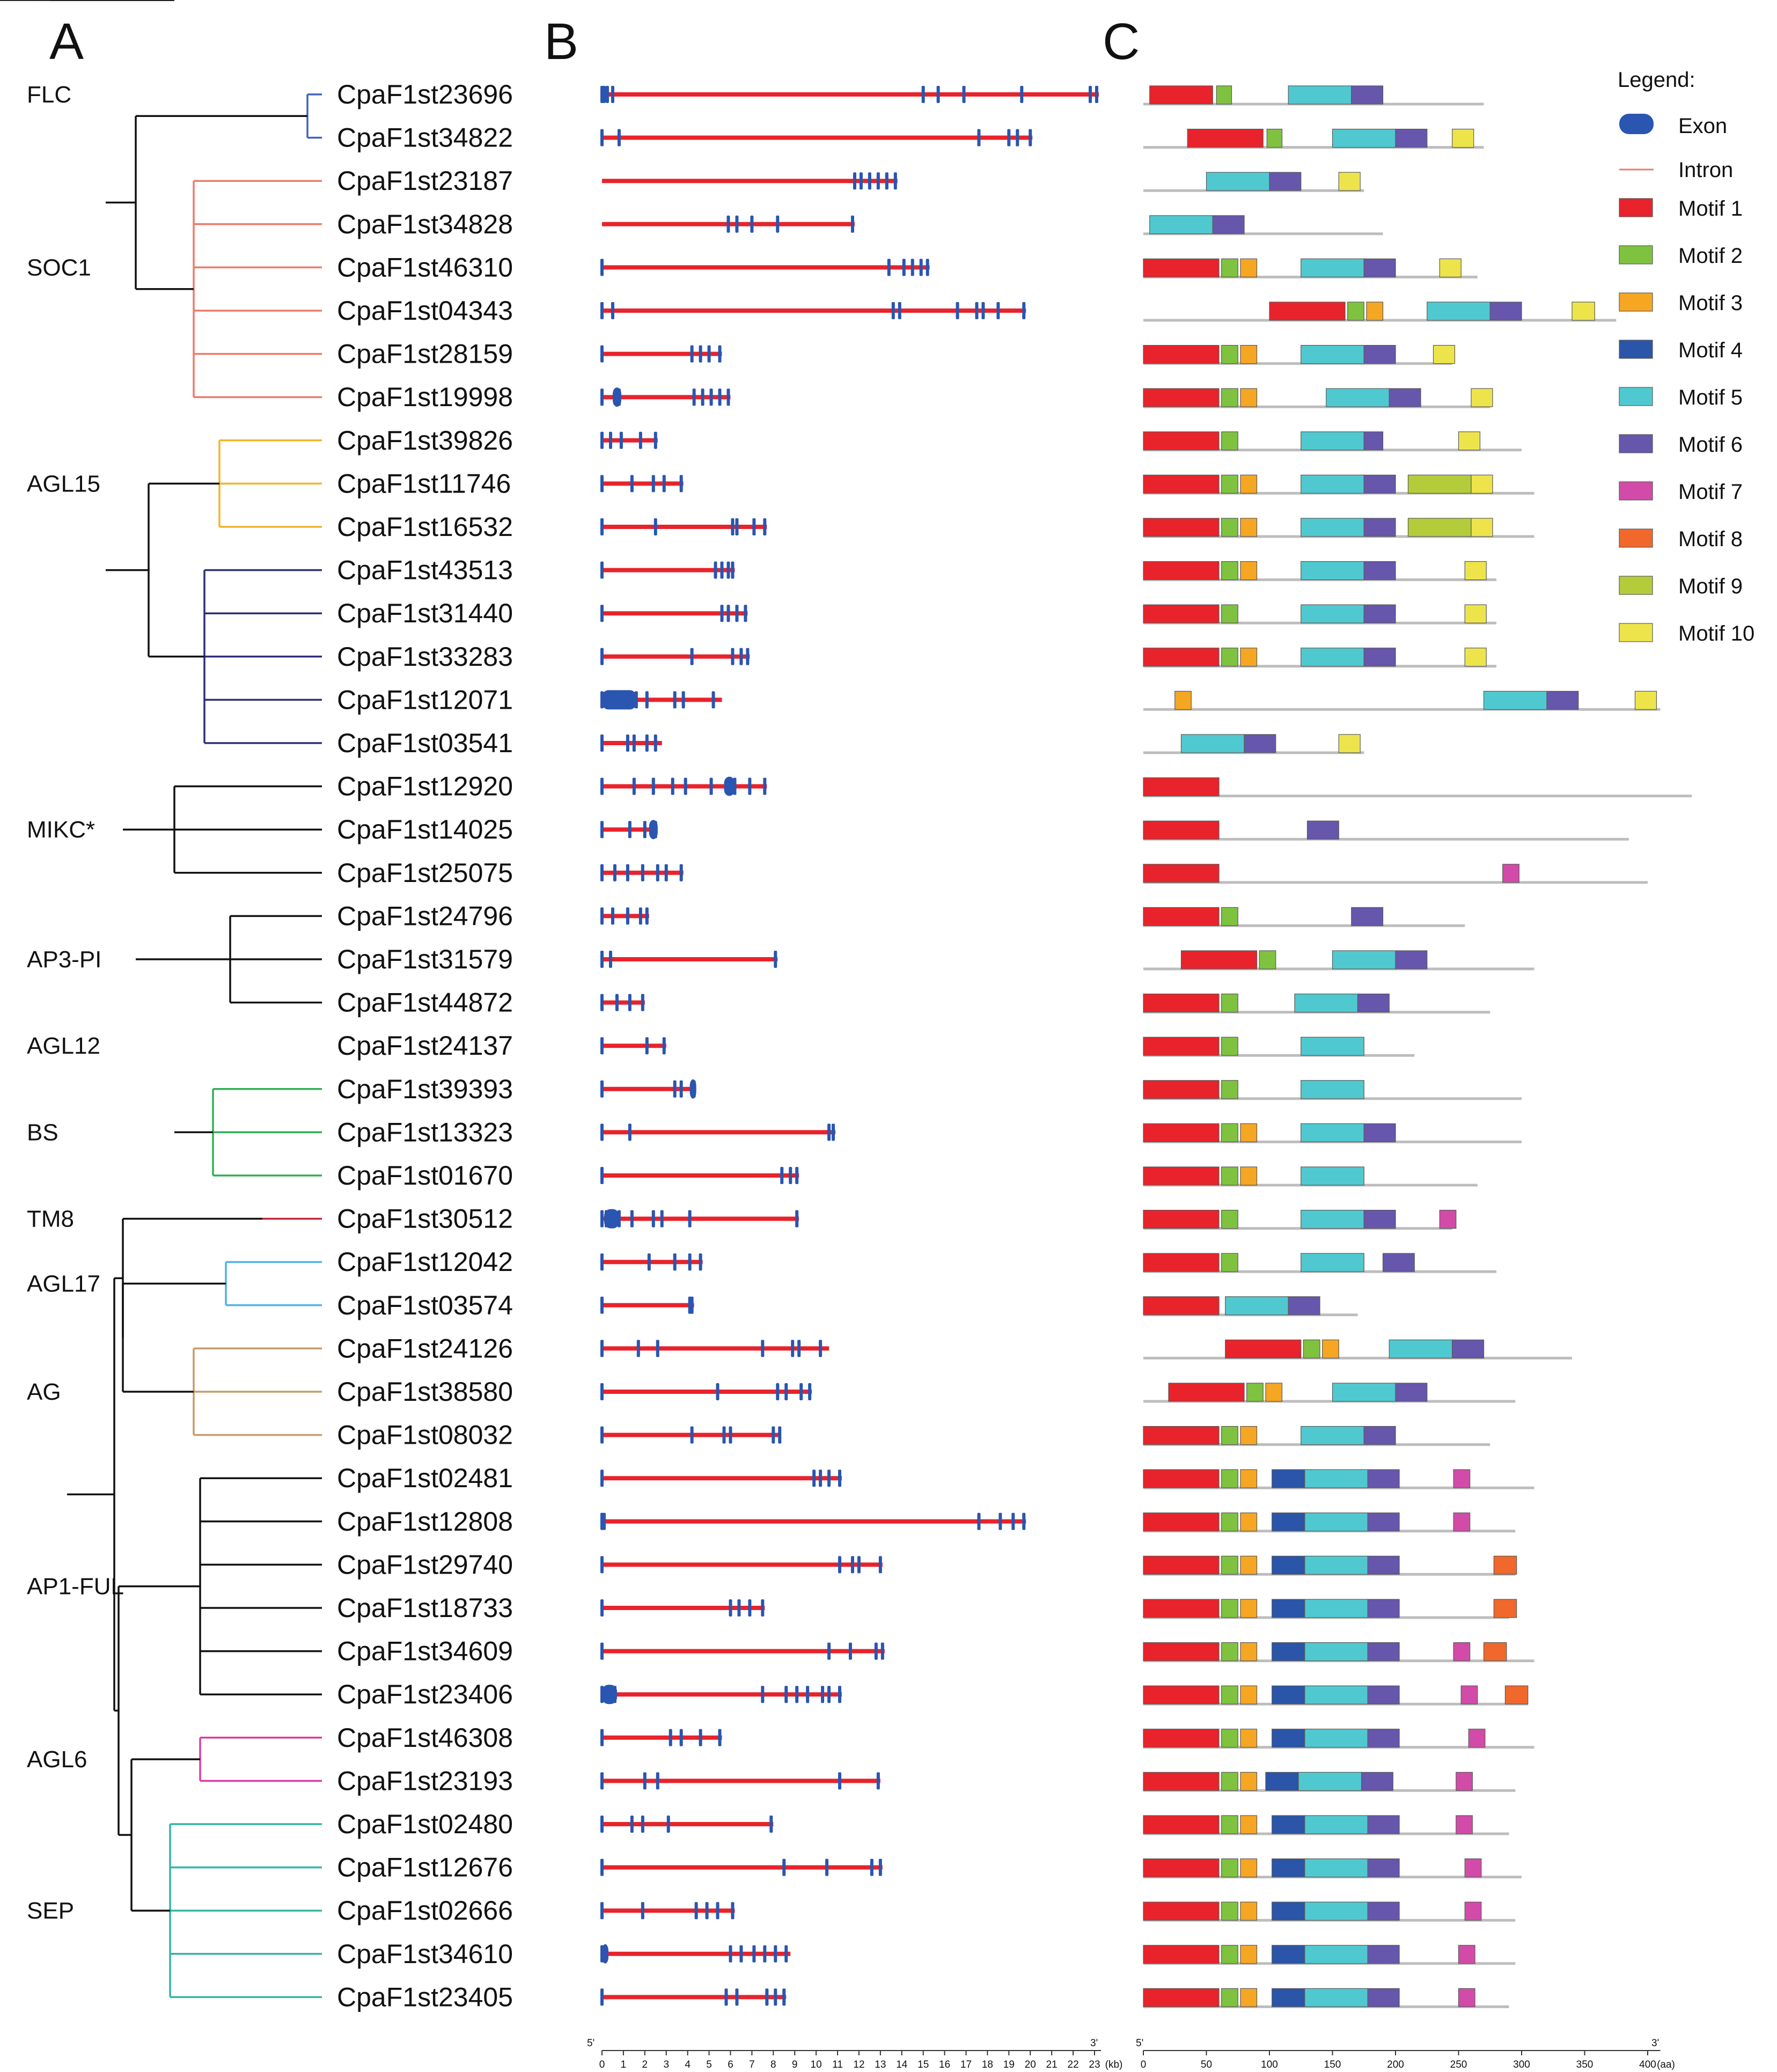 The width and height of the screenshot is (1777, 2072). Describe the element at coordinates (816, 2064) in the screenshot. I see `axis-tick-label: 10` at that location.